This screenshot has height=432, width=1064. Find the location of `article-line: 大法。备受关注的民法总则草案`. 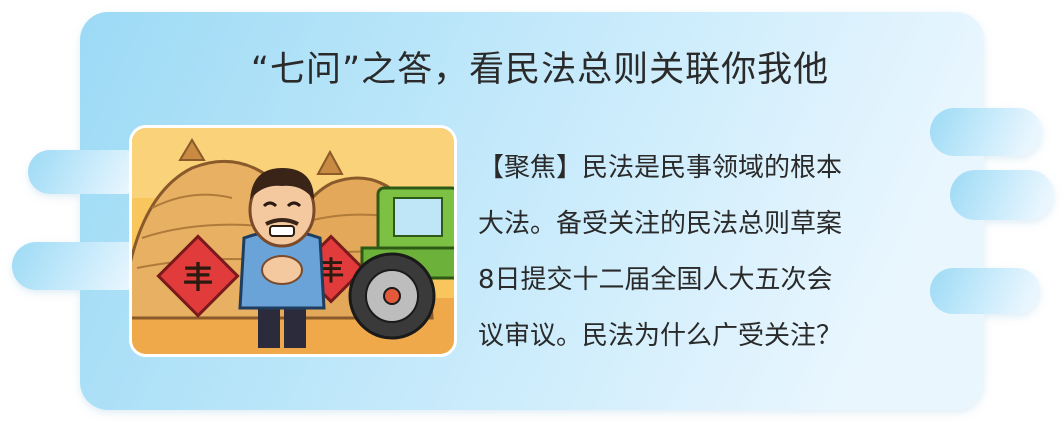

article-line: 大法。备受关注的民法总则草案 is located at coordinates (660, 224).